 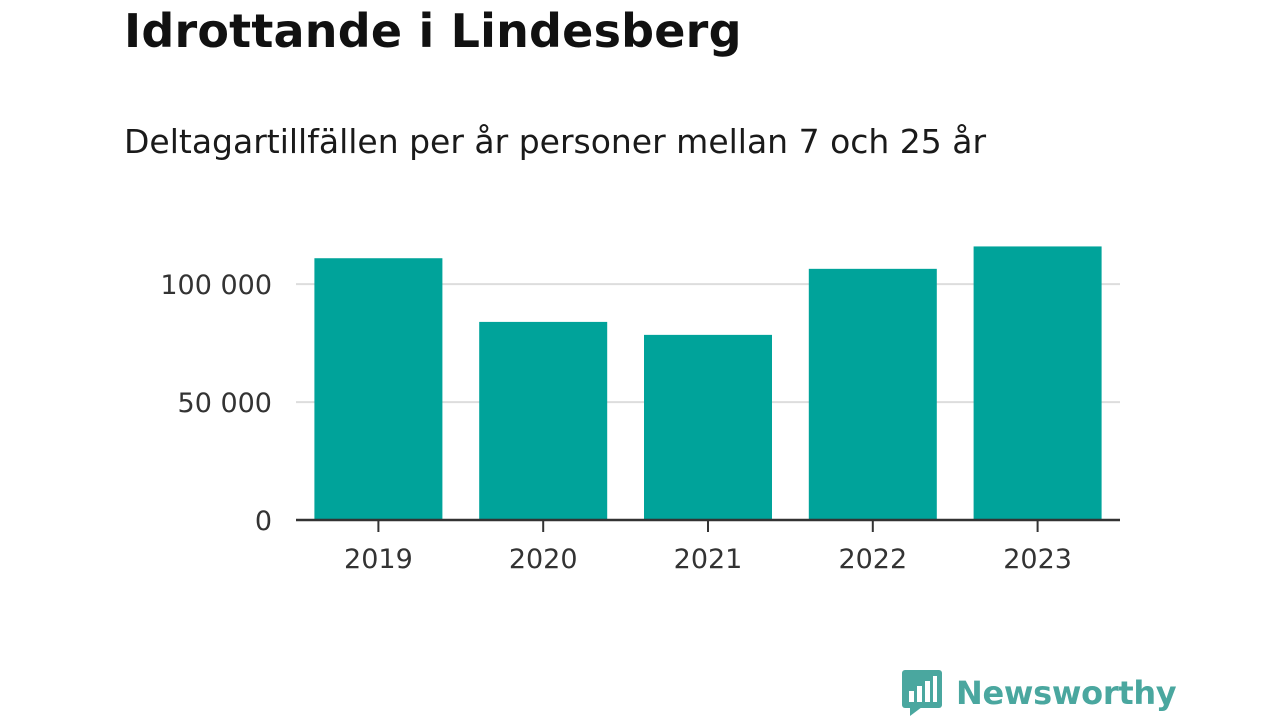 I want to click on x-tick-label: 2022, so click(x=872, y=559).